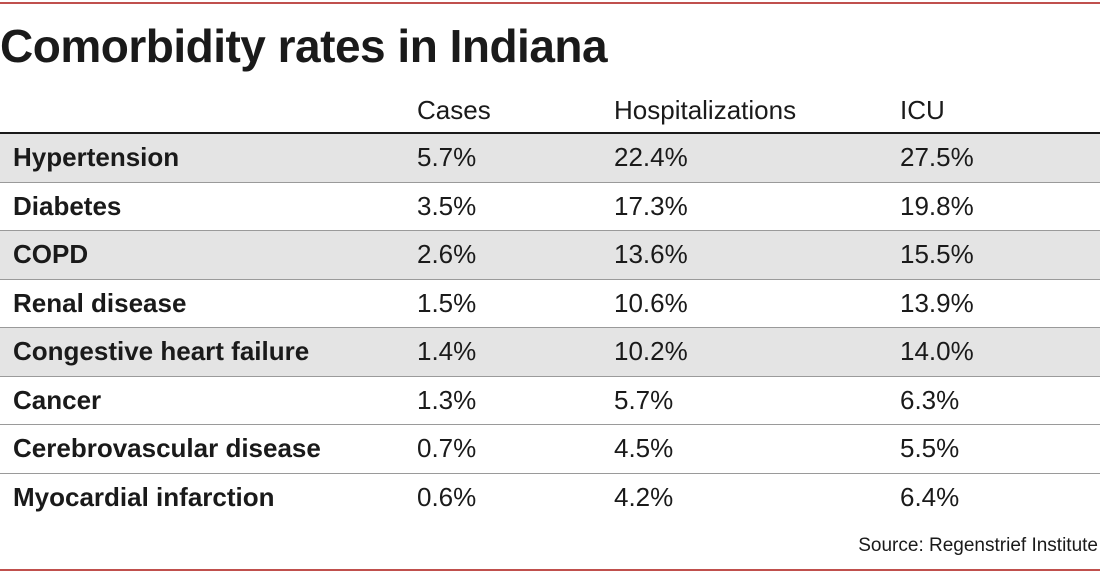 The width and height of the screenshot is (1100, 573). Describe the element at coordinates (937, 157) in the screenshot. I see `icu-cell: 27.5%` at that location.